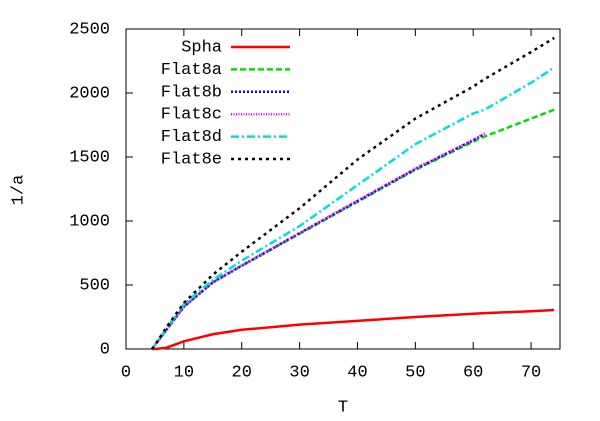 The width and height of the screenshot is (600, 421). What do you see at coordinates (191, 115) in the screenshot?
I see `legend-label: Flat8c` at bounding box center [191, 115].